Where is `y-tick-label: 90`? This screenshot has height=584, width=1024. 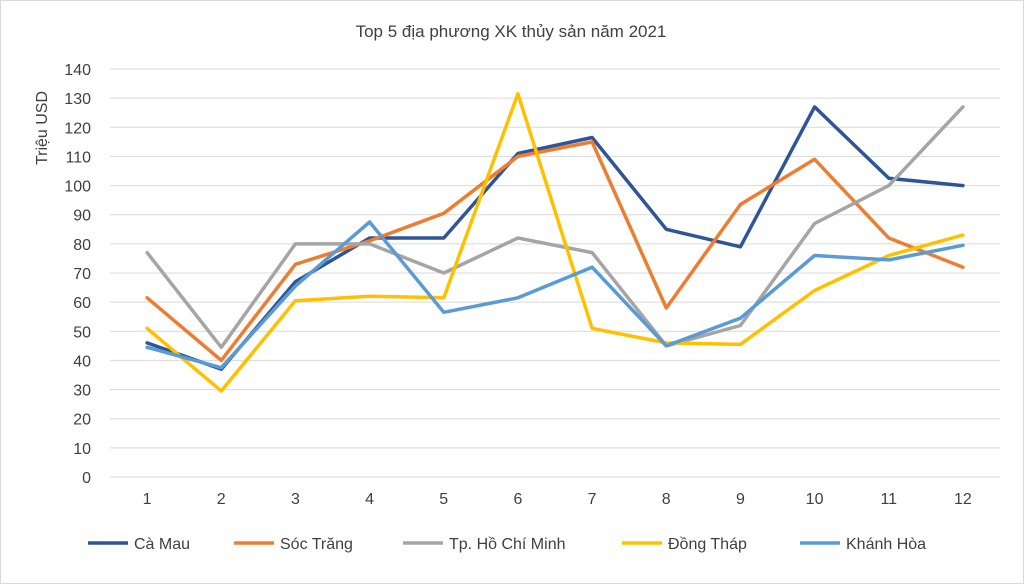 y-tick-label: 90 is located at coordinates (82, 216).